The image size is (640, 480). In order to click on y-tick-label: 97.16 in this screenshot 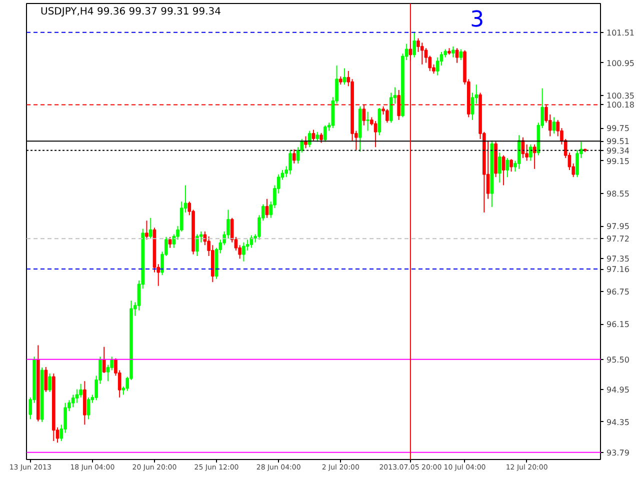, I will do `click(618, 269)`.